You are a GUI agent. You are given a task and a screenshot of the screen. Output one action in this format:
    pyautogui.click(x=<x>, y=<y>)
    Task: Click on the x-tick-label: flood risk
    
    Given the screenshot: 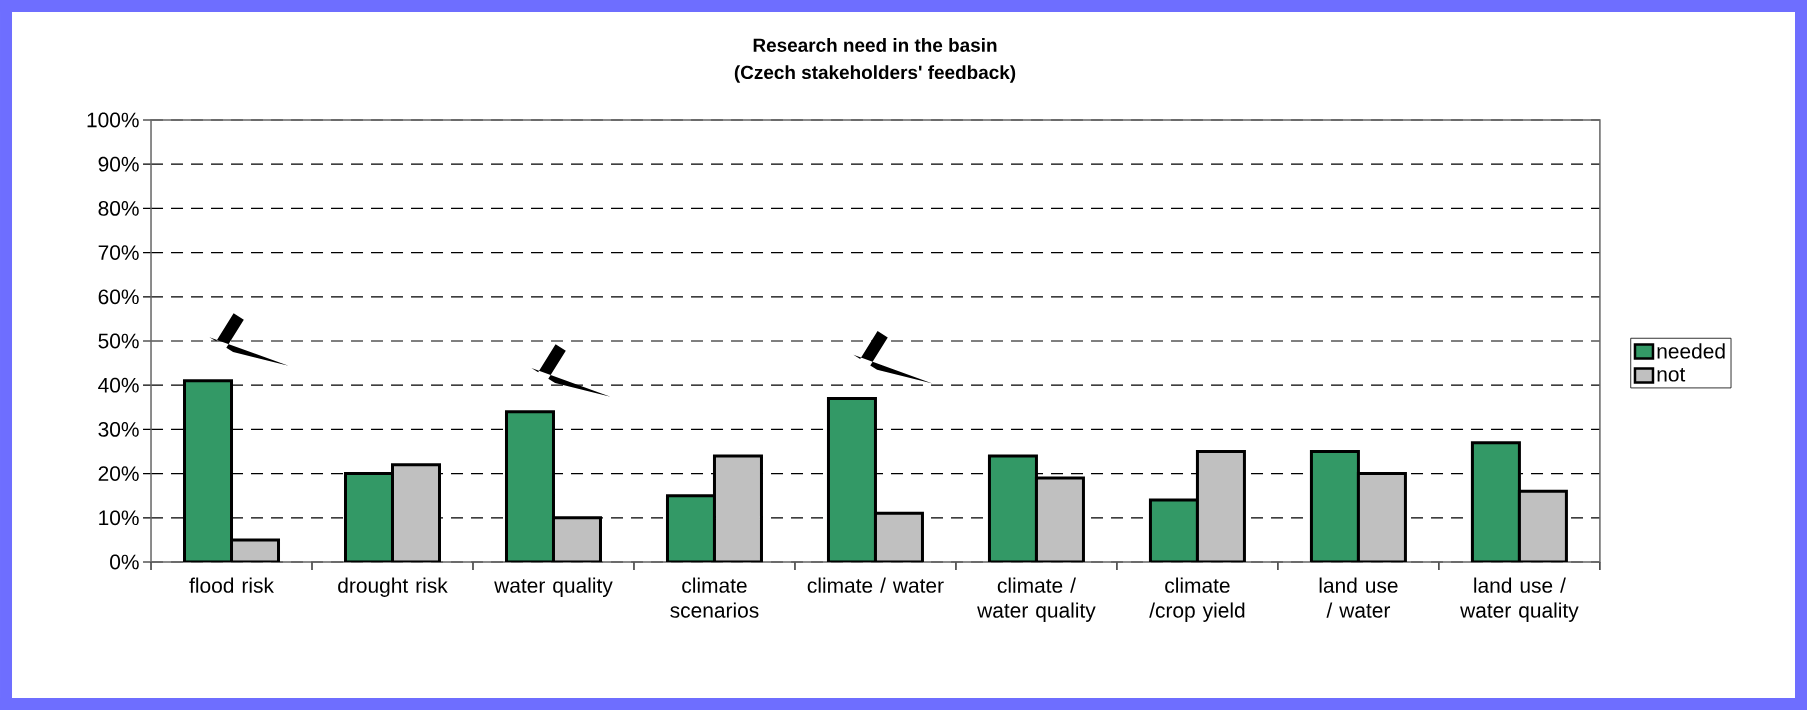 What is the action you would take?
    pyautogui.click(x=231, y=585)
    